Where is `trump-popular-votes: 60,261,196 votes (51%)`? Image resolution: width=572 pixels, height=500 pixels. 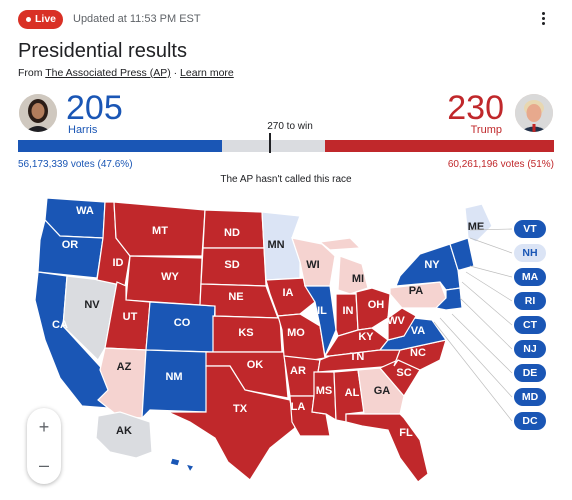
trump-popular-votes: 60,261,196 votes (51%) is located at coordinates (500, 164).